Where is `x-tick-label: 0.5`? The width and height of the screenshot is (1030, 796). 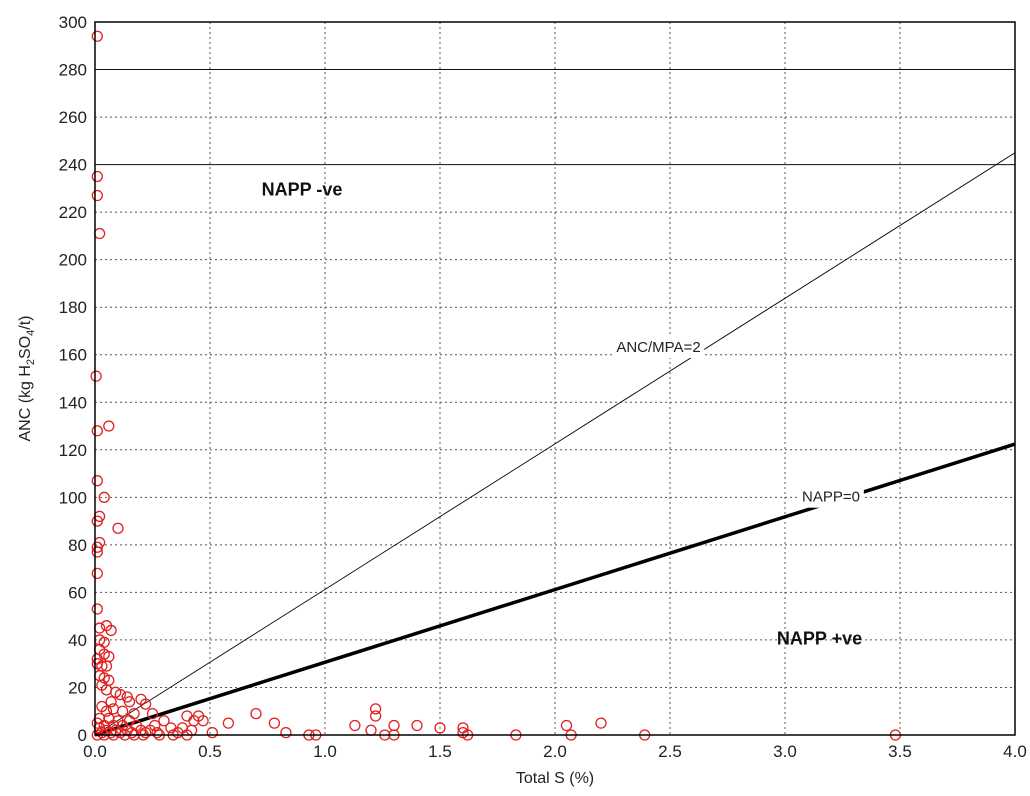 x-tick-label: 0.5 is located at coordinates (210, 751).